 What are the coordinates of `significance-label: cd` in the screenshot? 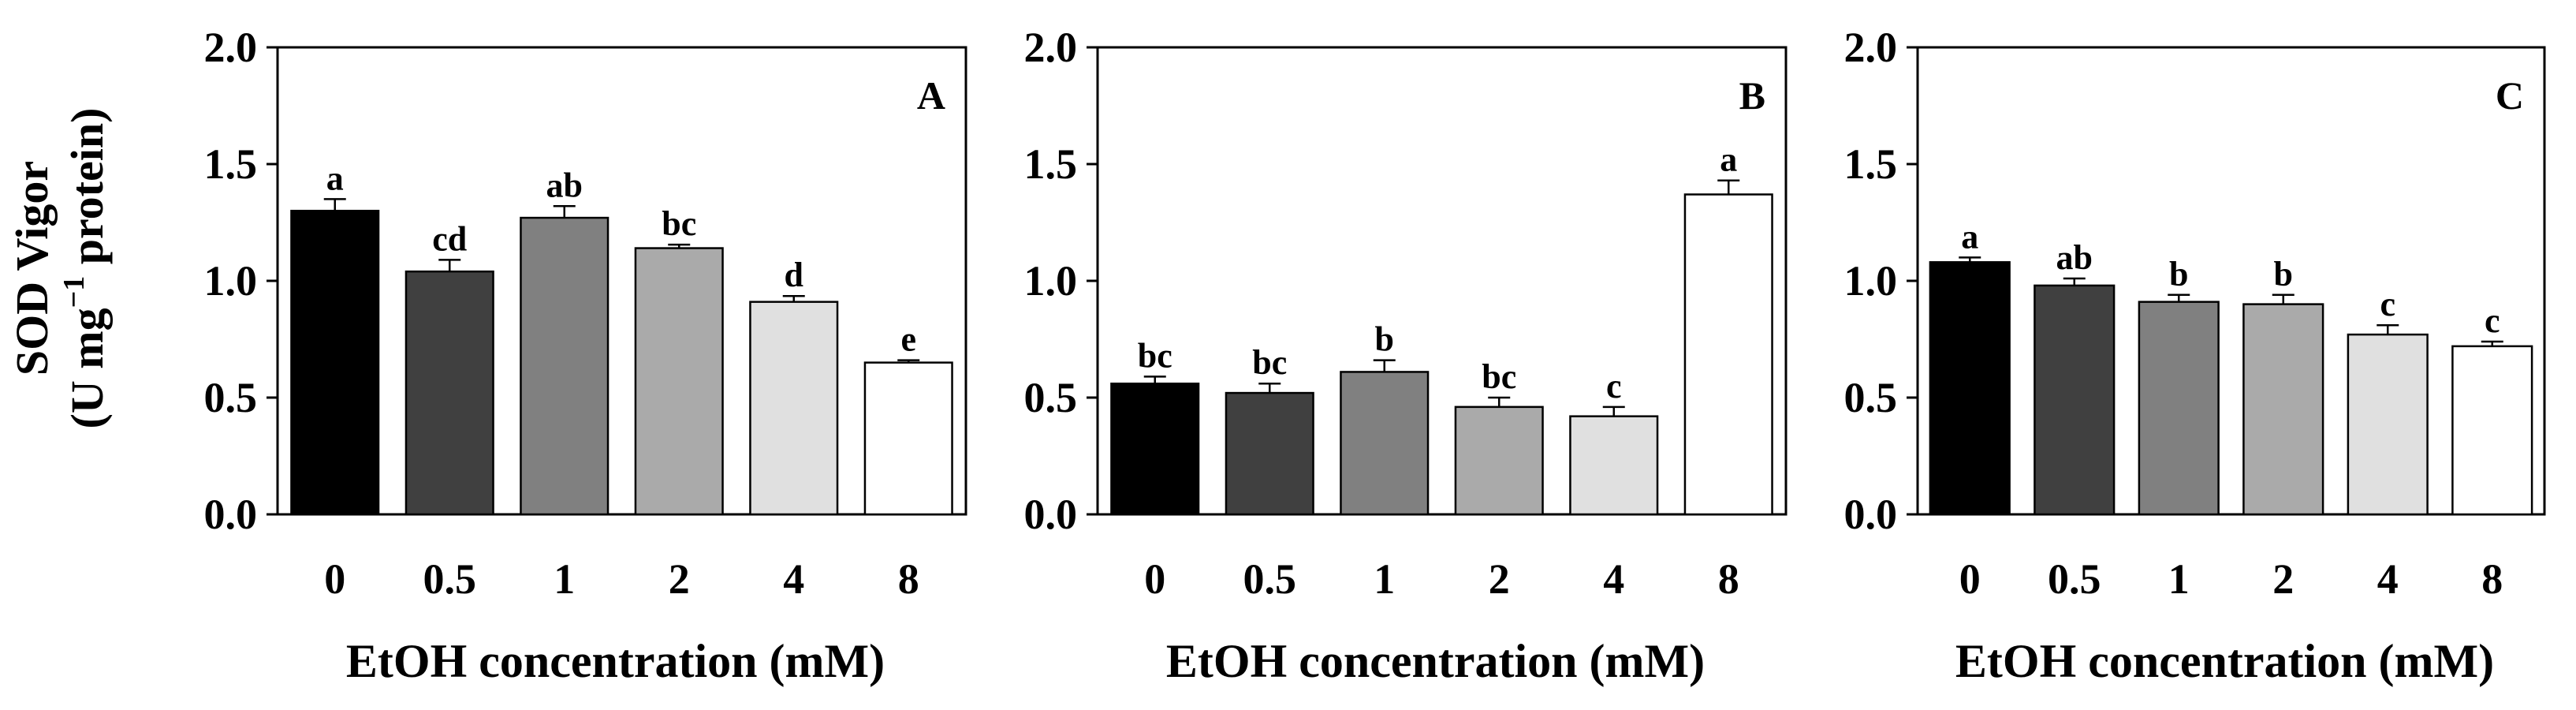 It's located at (449, 238).